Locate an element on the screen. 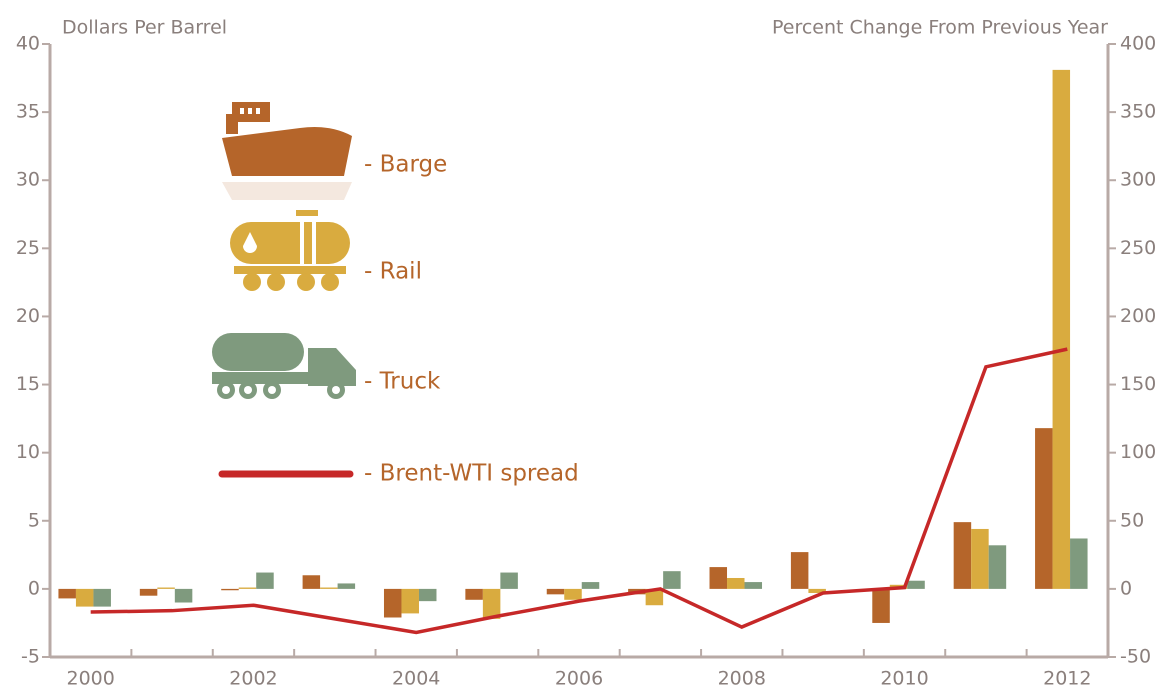 This screenshot has height=690, width=1167. y-tick-label: 25 is located at coordinates (28, 248).